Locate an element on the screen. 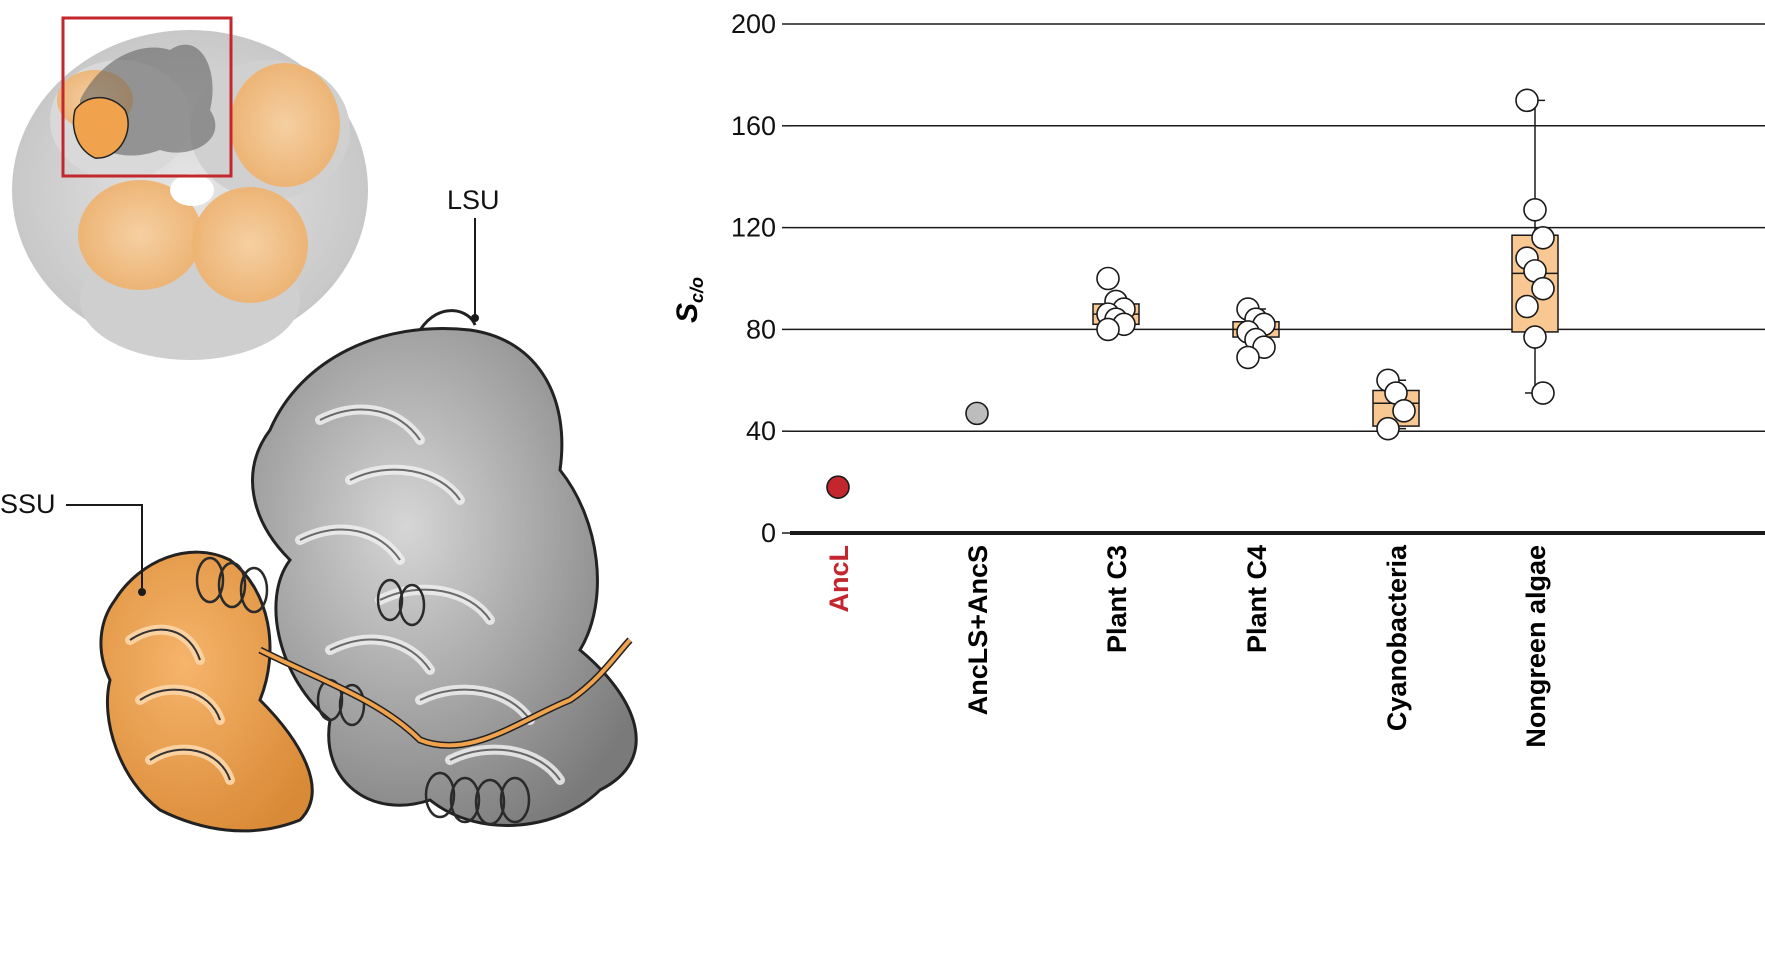  x-category-label: AncLS+AncS is located at coordinates (978, 630).